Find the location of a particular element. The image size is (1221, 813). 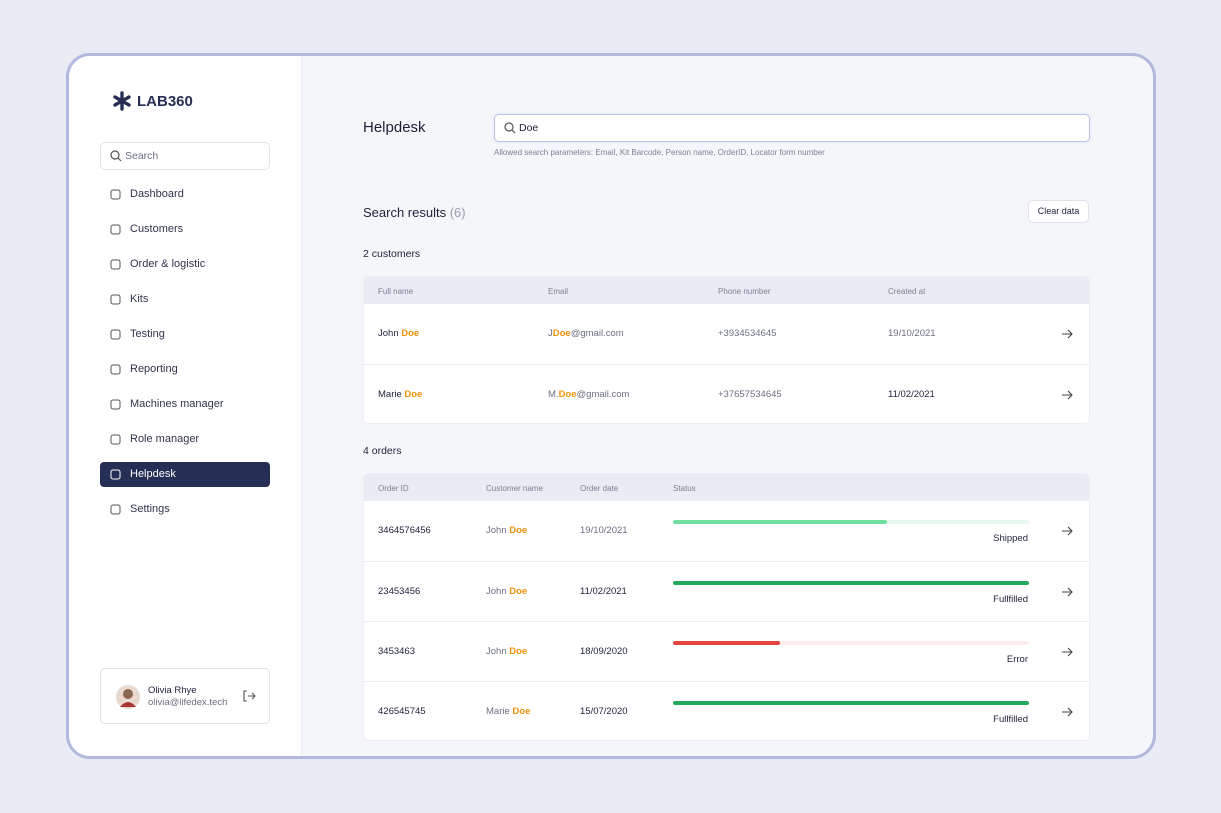

phone: +37657534645 is located at coordinates (750, 394).